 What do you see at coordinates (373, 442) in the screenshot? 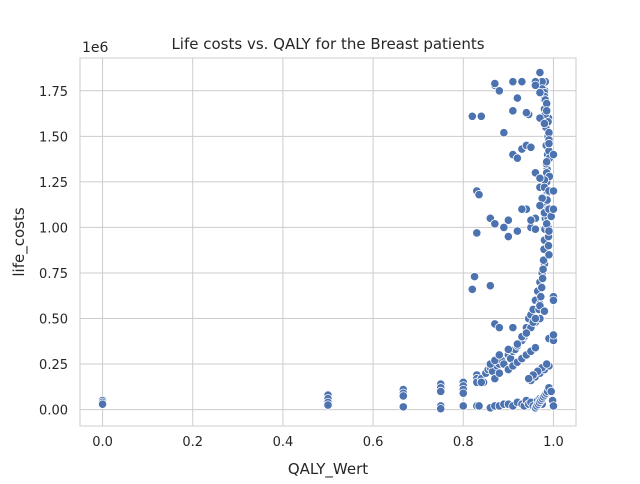
I see `x-tick-label: 0.6` at bounding box center [373, 442].